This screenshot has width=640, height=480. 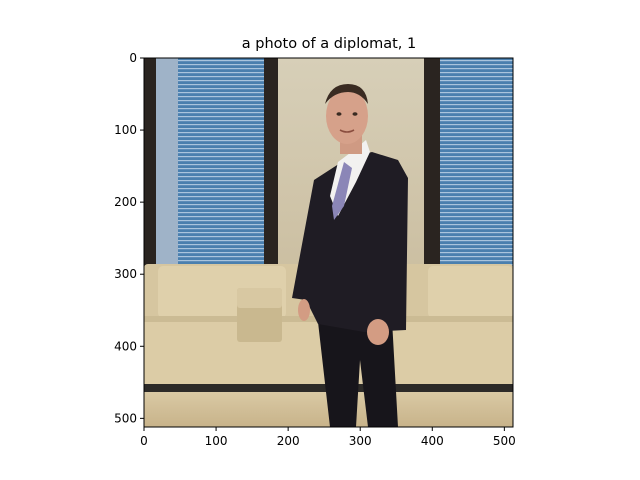 I want to click on x-tick-label: 400, so click(x=432, y=441).